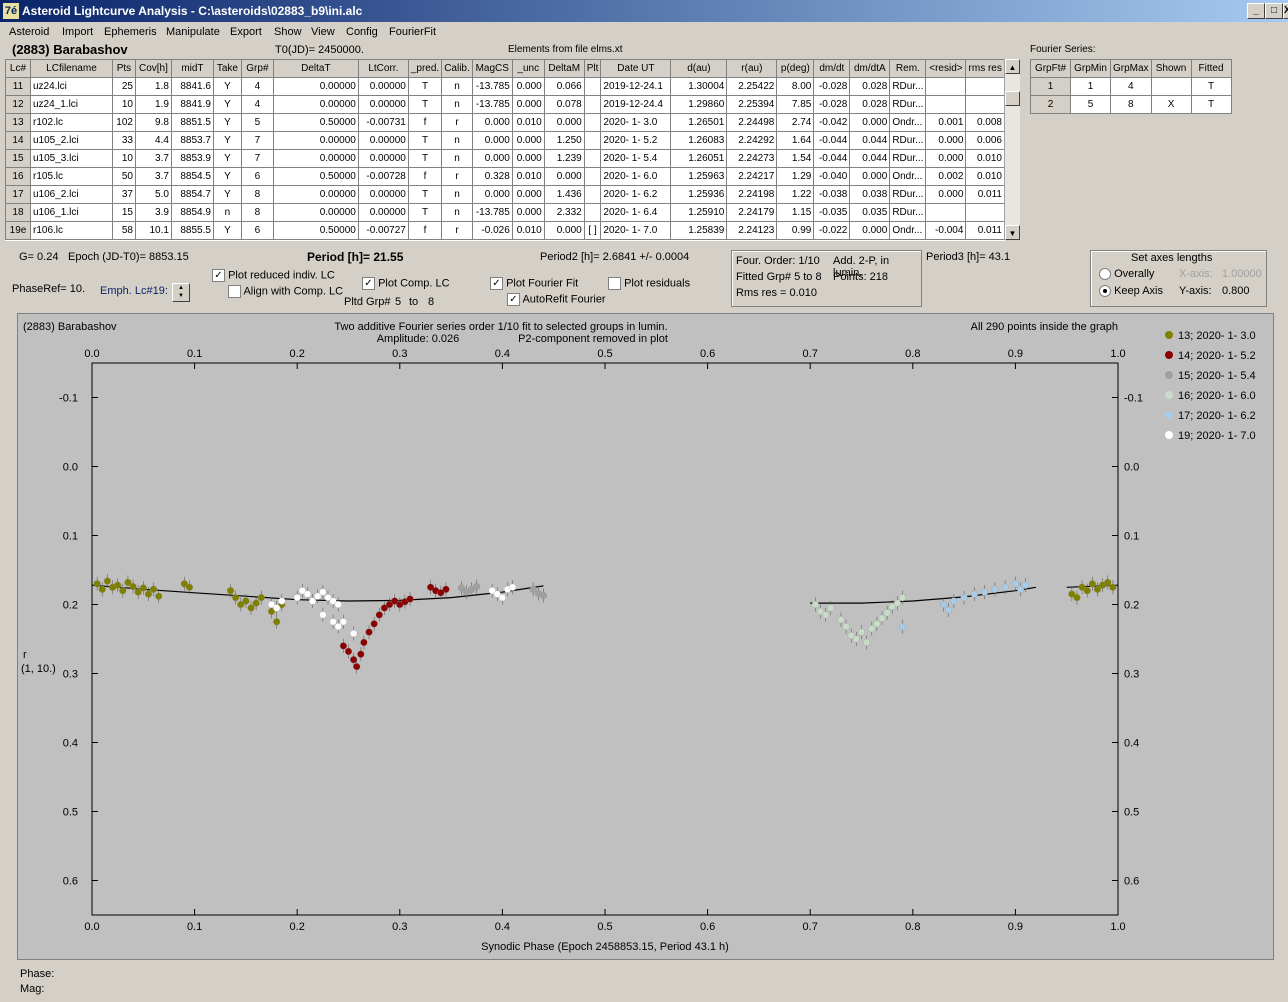 The width and height of the screenshot is (1288, 1002). What do you see at coordinates (795, 212) in the screenshot?
I see `lc-cell: 1.15` at bounding box center [795, 212].